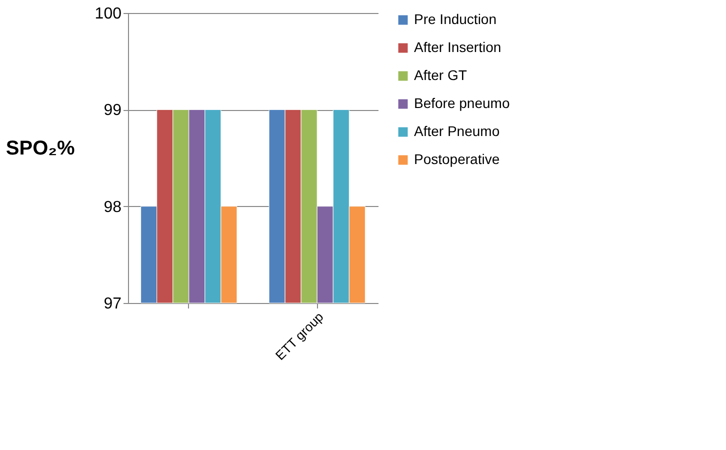 The height and width of the screenshot is (450, 726). I want to click on legend-label: Before pneumo, so click(462, 103).